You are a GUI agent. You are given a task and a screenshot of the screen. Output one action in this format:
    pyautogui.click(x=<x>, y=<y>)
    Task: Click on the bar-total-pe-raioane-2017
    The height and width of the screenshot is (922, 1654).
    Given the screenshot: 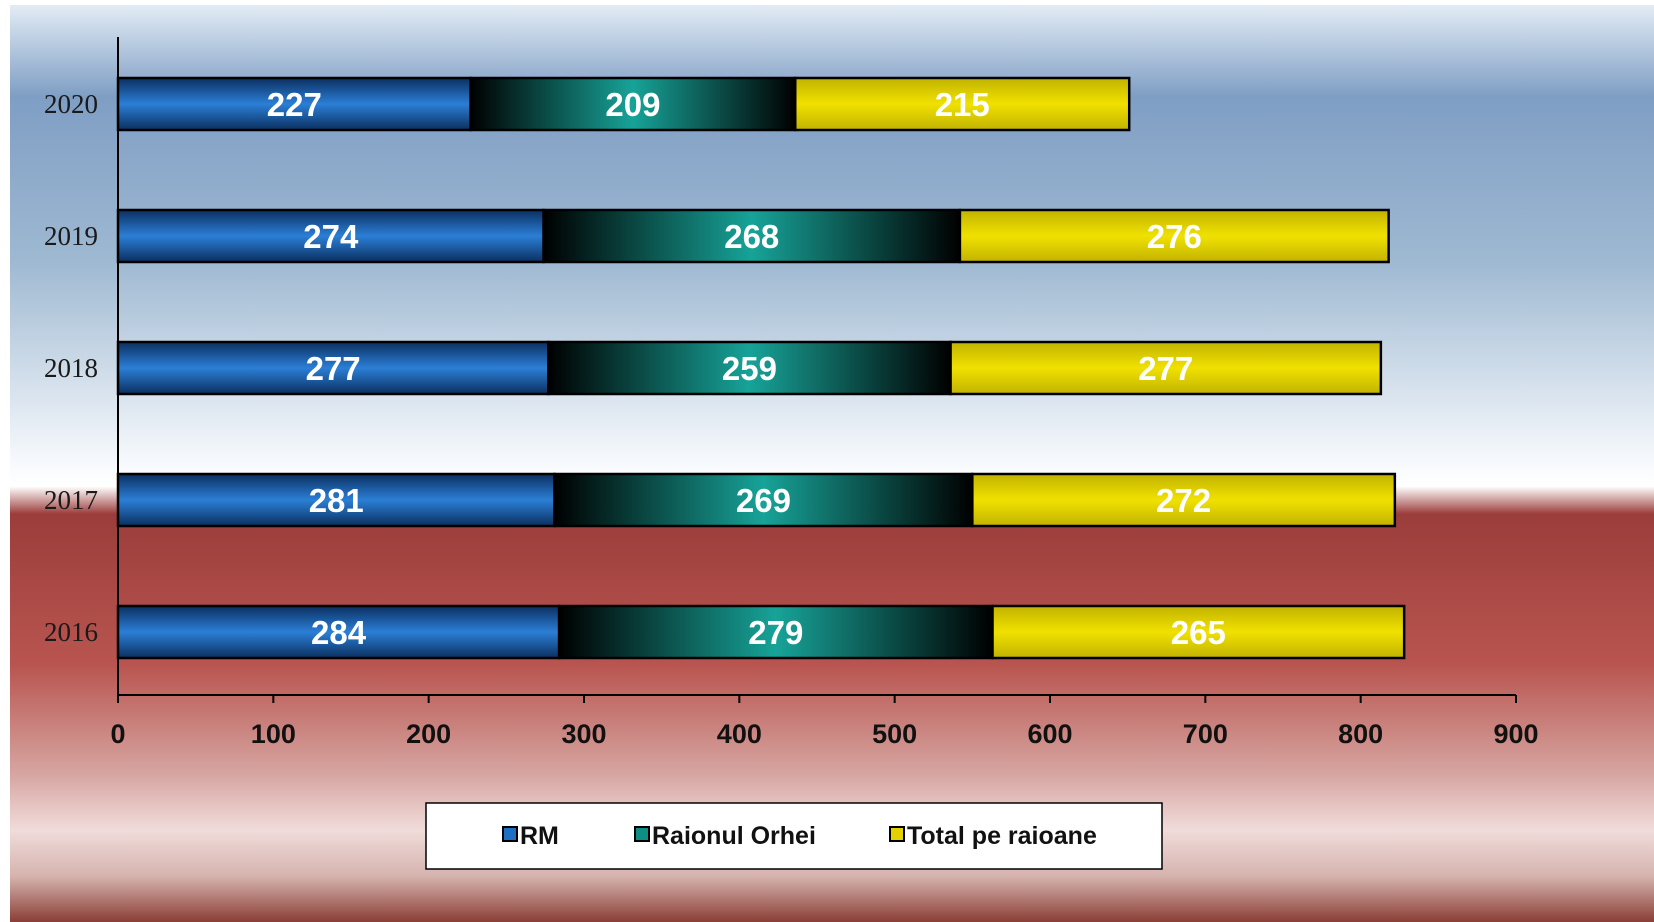 What is the action you would take?
    pyautogui.click(x=1184, y=500)
    